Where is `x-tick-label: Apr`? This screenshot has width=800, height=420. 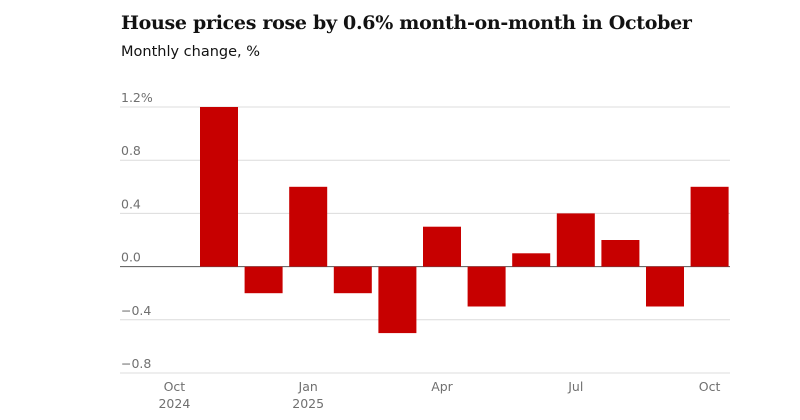 x-tick-label: Apr is located at coordinates (442, 386).